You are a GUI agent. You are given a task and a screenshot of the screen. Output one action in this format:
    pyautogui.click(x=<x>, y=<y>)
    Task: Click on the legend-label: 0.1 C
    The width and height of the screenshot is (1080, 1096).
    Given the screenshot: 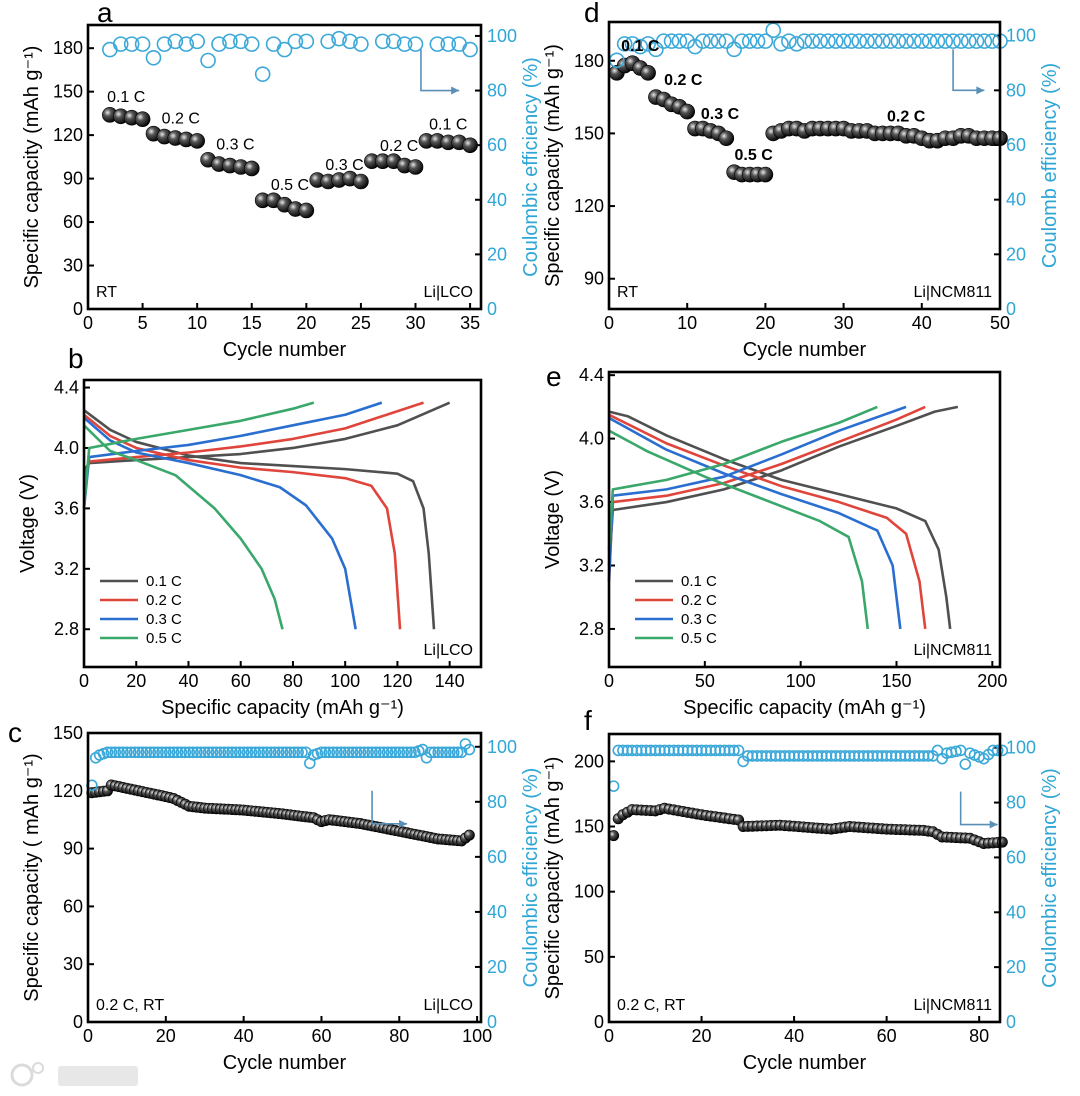 What is the action you would take?
    pyautogui.click(x=699, y=581)
    